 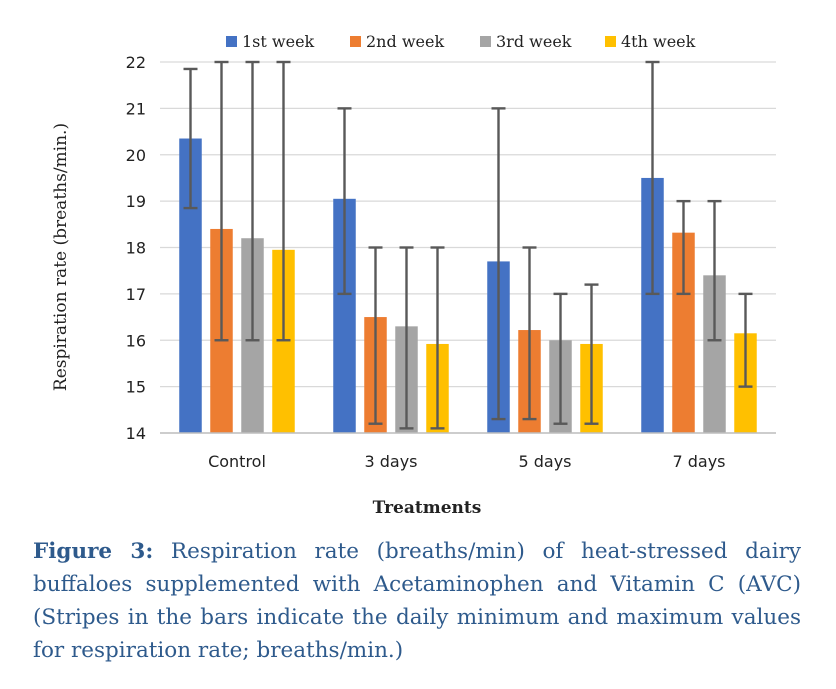 I want to click on y-axis: 14 15 16 17 18 19 20 21 22, so click(x=136, y=248).